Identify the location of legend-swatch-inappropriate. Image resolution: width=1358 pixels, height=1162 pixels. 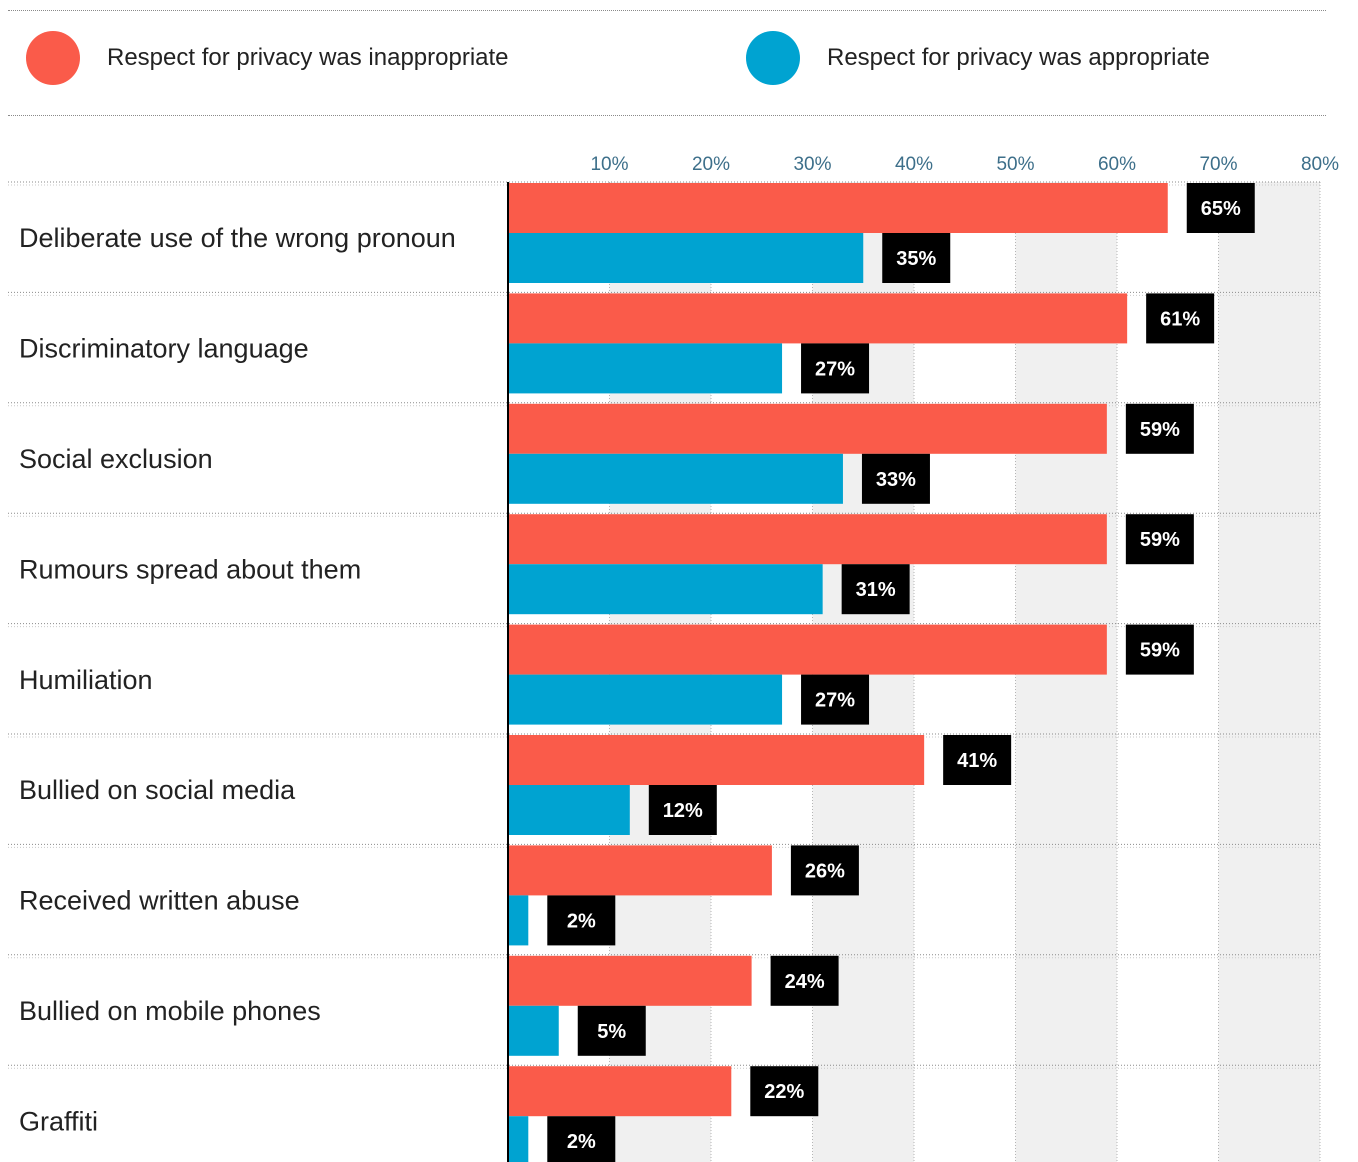
(53, 58).